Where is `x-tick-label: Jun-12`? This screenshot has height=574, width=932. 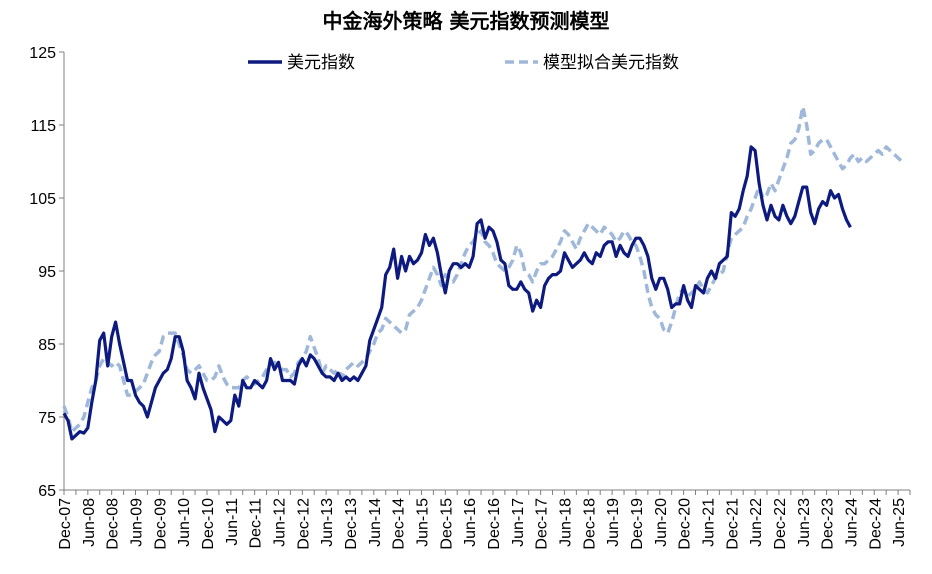 x-tick-label: Jun-12 is located at coordinates (279, 522).